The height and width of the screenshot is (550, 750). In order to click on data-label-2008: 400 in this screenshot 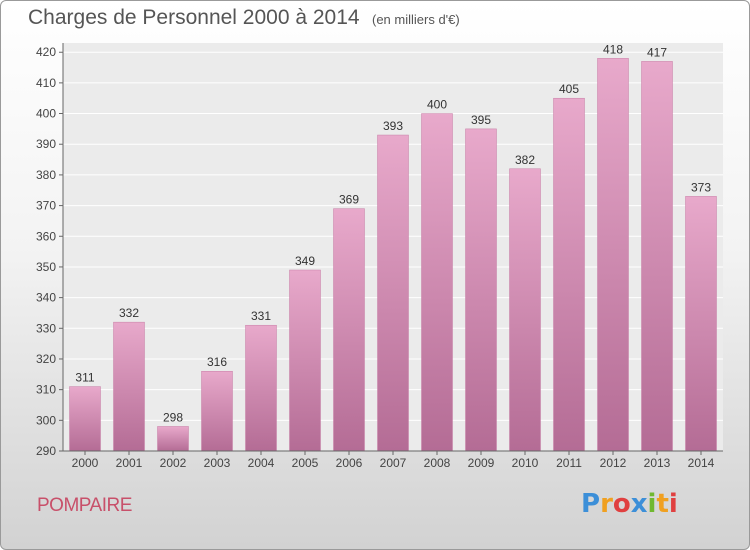, I will do `click(437, 105)`.